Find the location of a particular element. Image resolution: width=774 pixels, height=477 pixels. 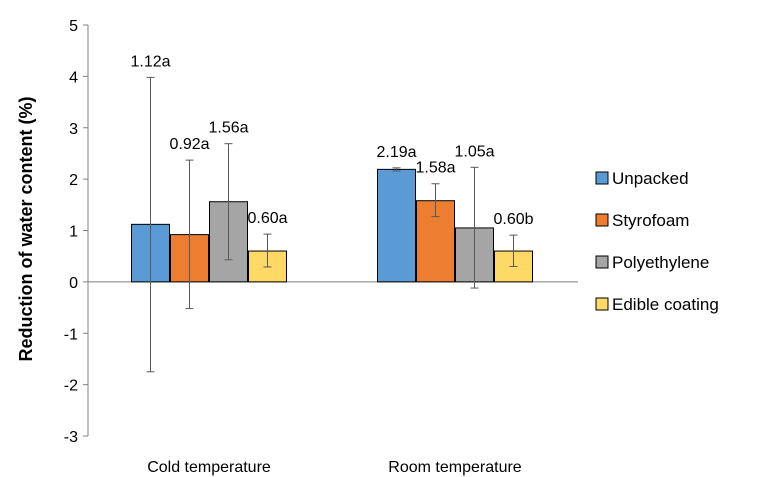

y-axis-label: Reduction of water content (%) is located at coordinates (26, 228).